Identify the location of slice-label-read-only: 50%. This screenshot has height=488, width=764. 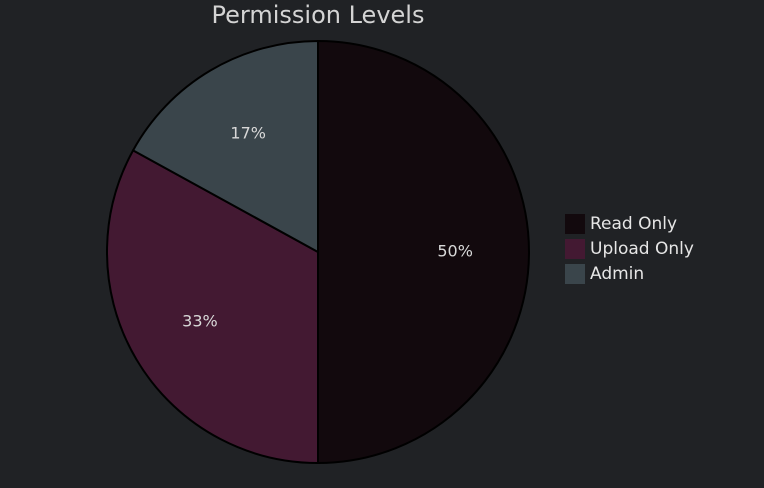
(455, 251).